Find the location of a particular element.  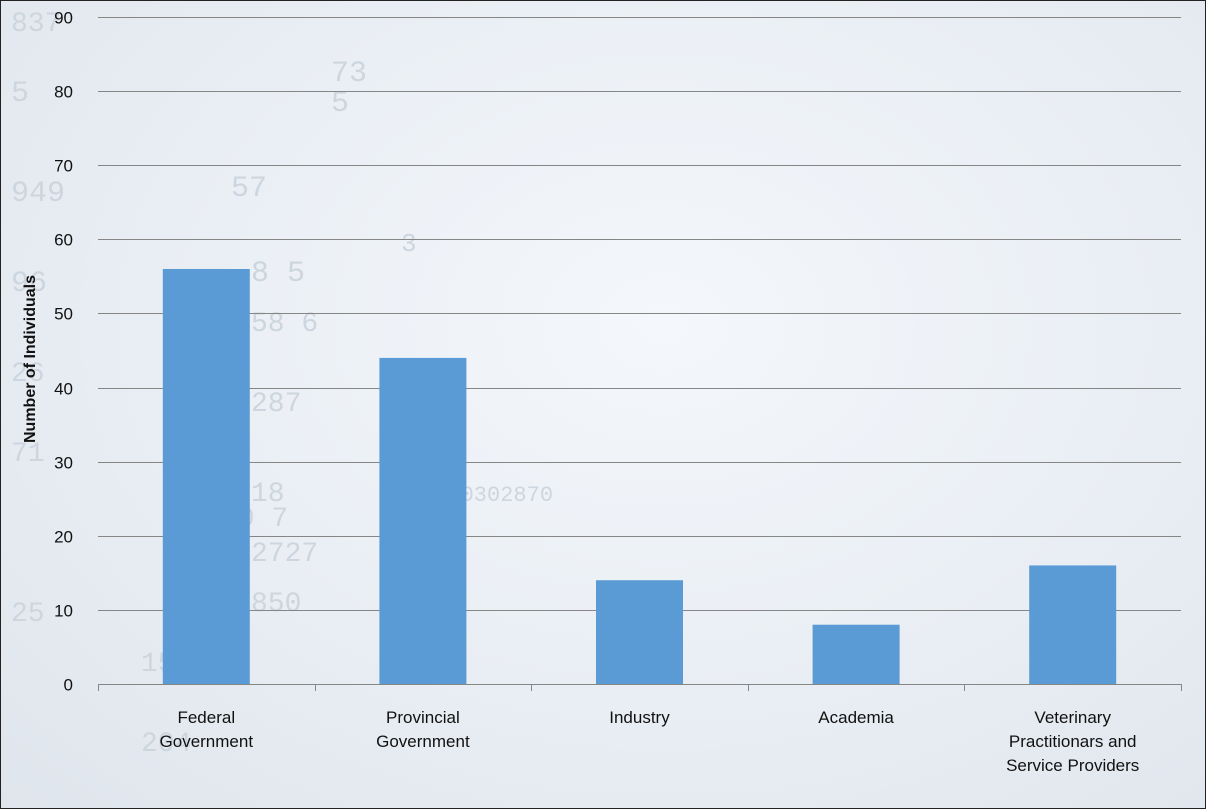

x-axis is located at coordinates (640, 687).